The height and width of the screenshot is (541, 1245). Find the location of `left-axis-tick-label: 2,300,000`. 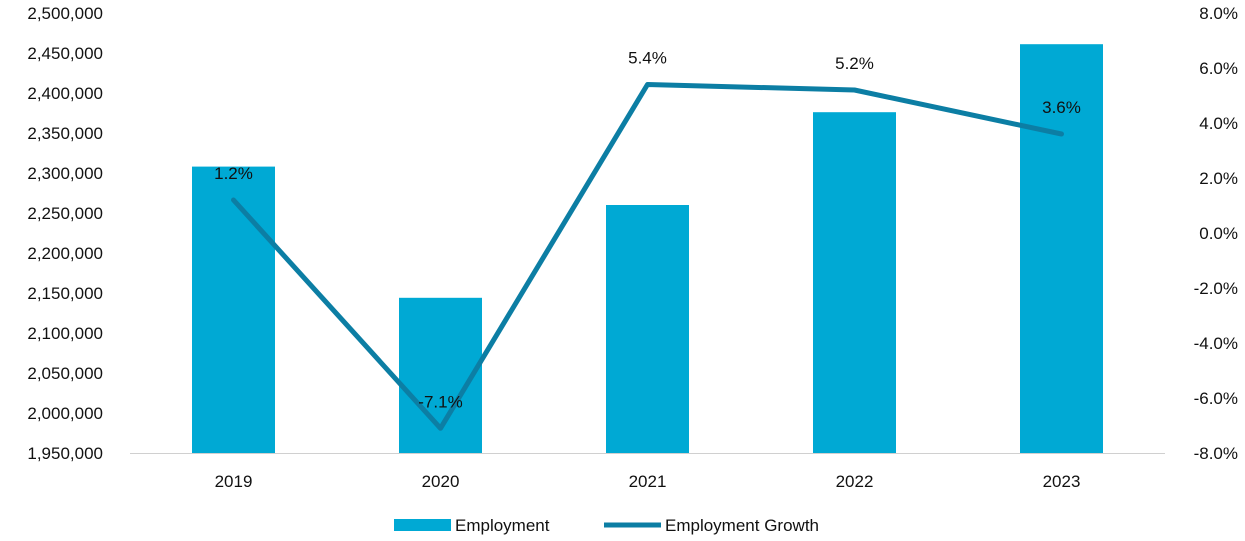

left-axis-tick-label: 2,300,000 is located at coordinates (65, 173).